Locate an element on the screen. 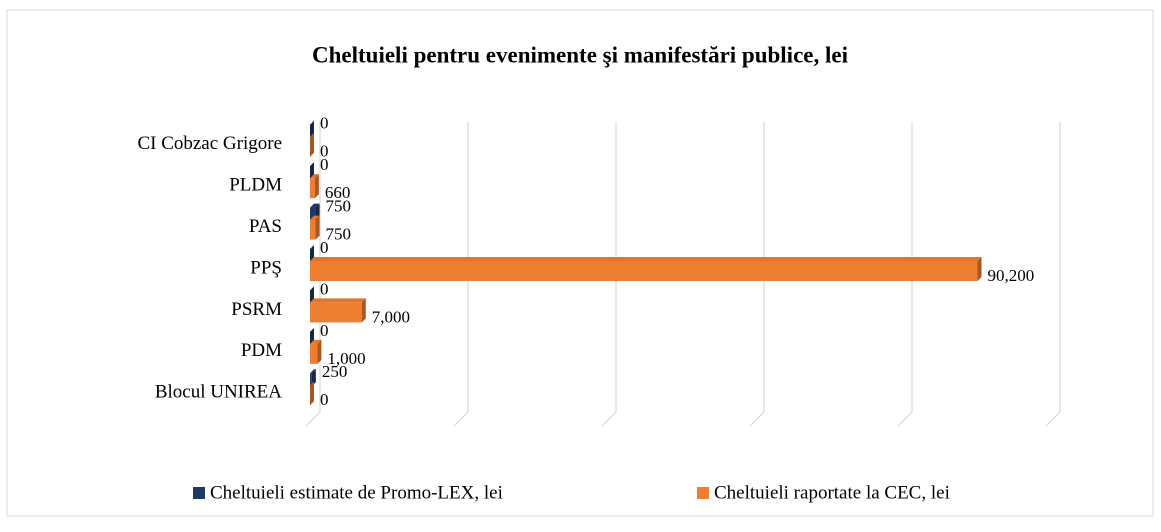  data-label: 250 is located at coordinates (335, 371).